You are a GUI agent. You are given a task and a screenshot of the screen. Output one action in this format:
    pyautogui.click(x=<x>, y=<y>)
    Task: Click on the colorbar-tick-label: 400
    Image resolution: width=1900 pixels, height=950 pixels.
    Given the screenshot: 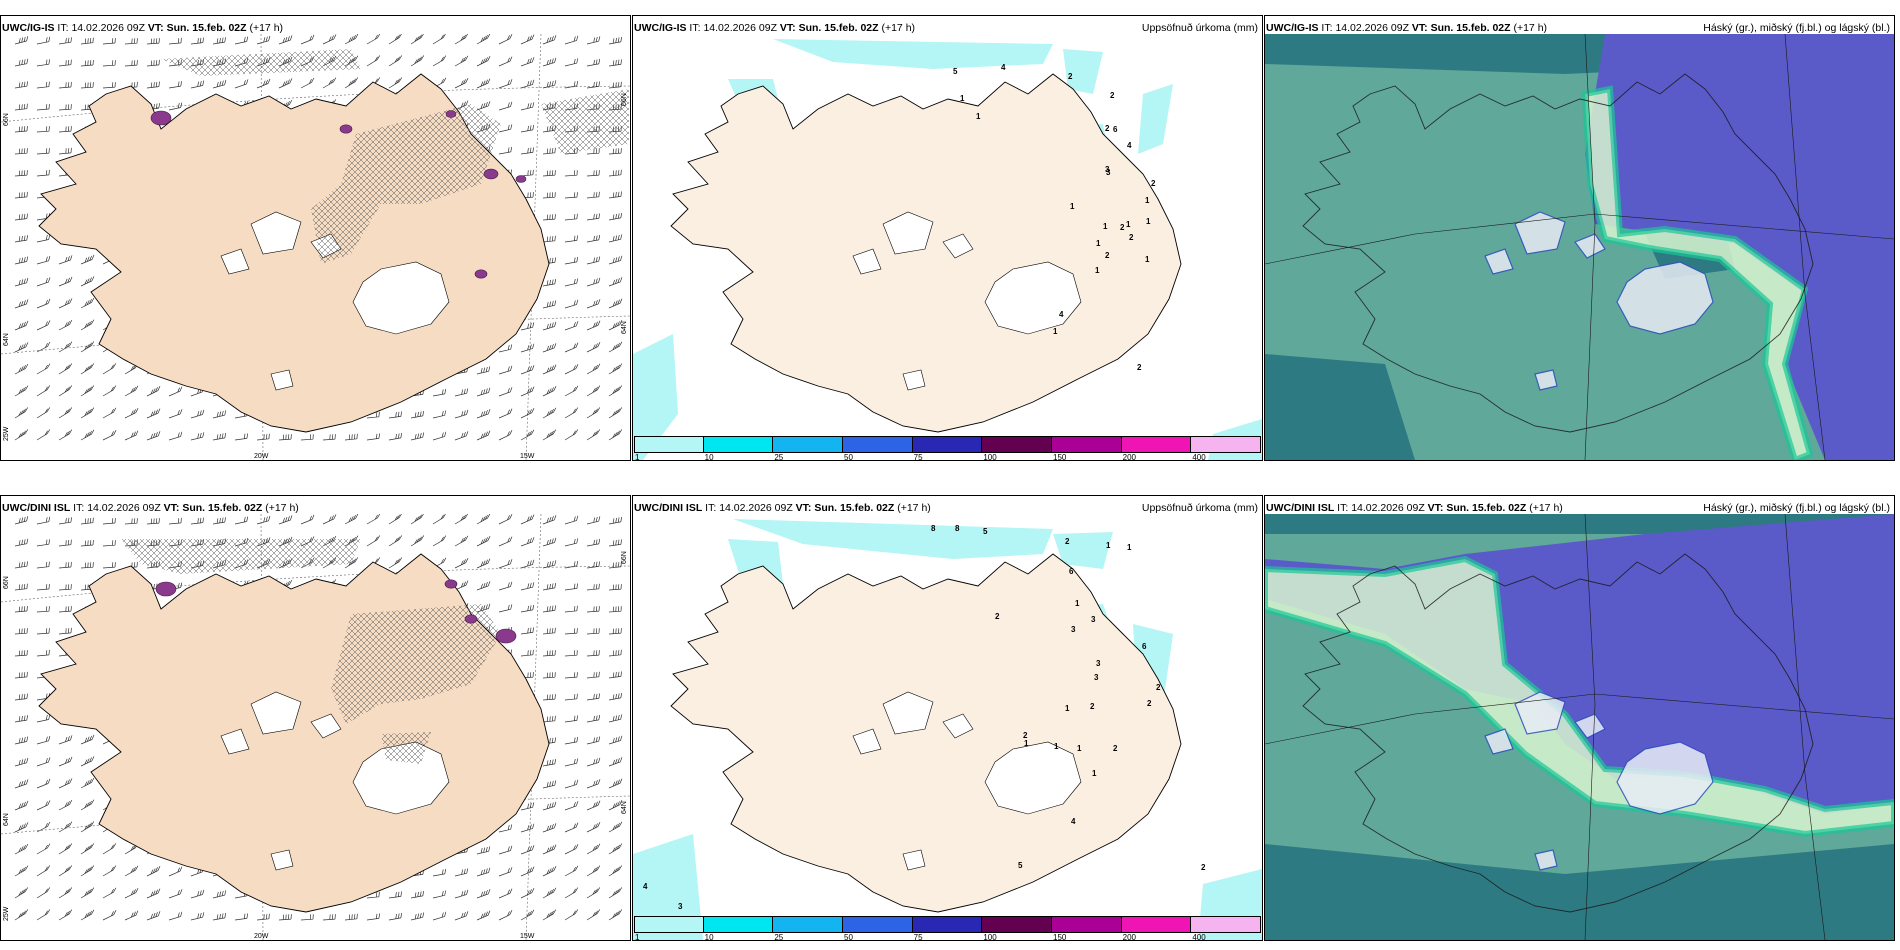 What is the action you would take?
    pyautogui.click(x=1199, y=937)
    